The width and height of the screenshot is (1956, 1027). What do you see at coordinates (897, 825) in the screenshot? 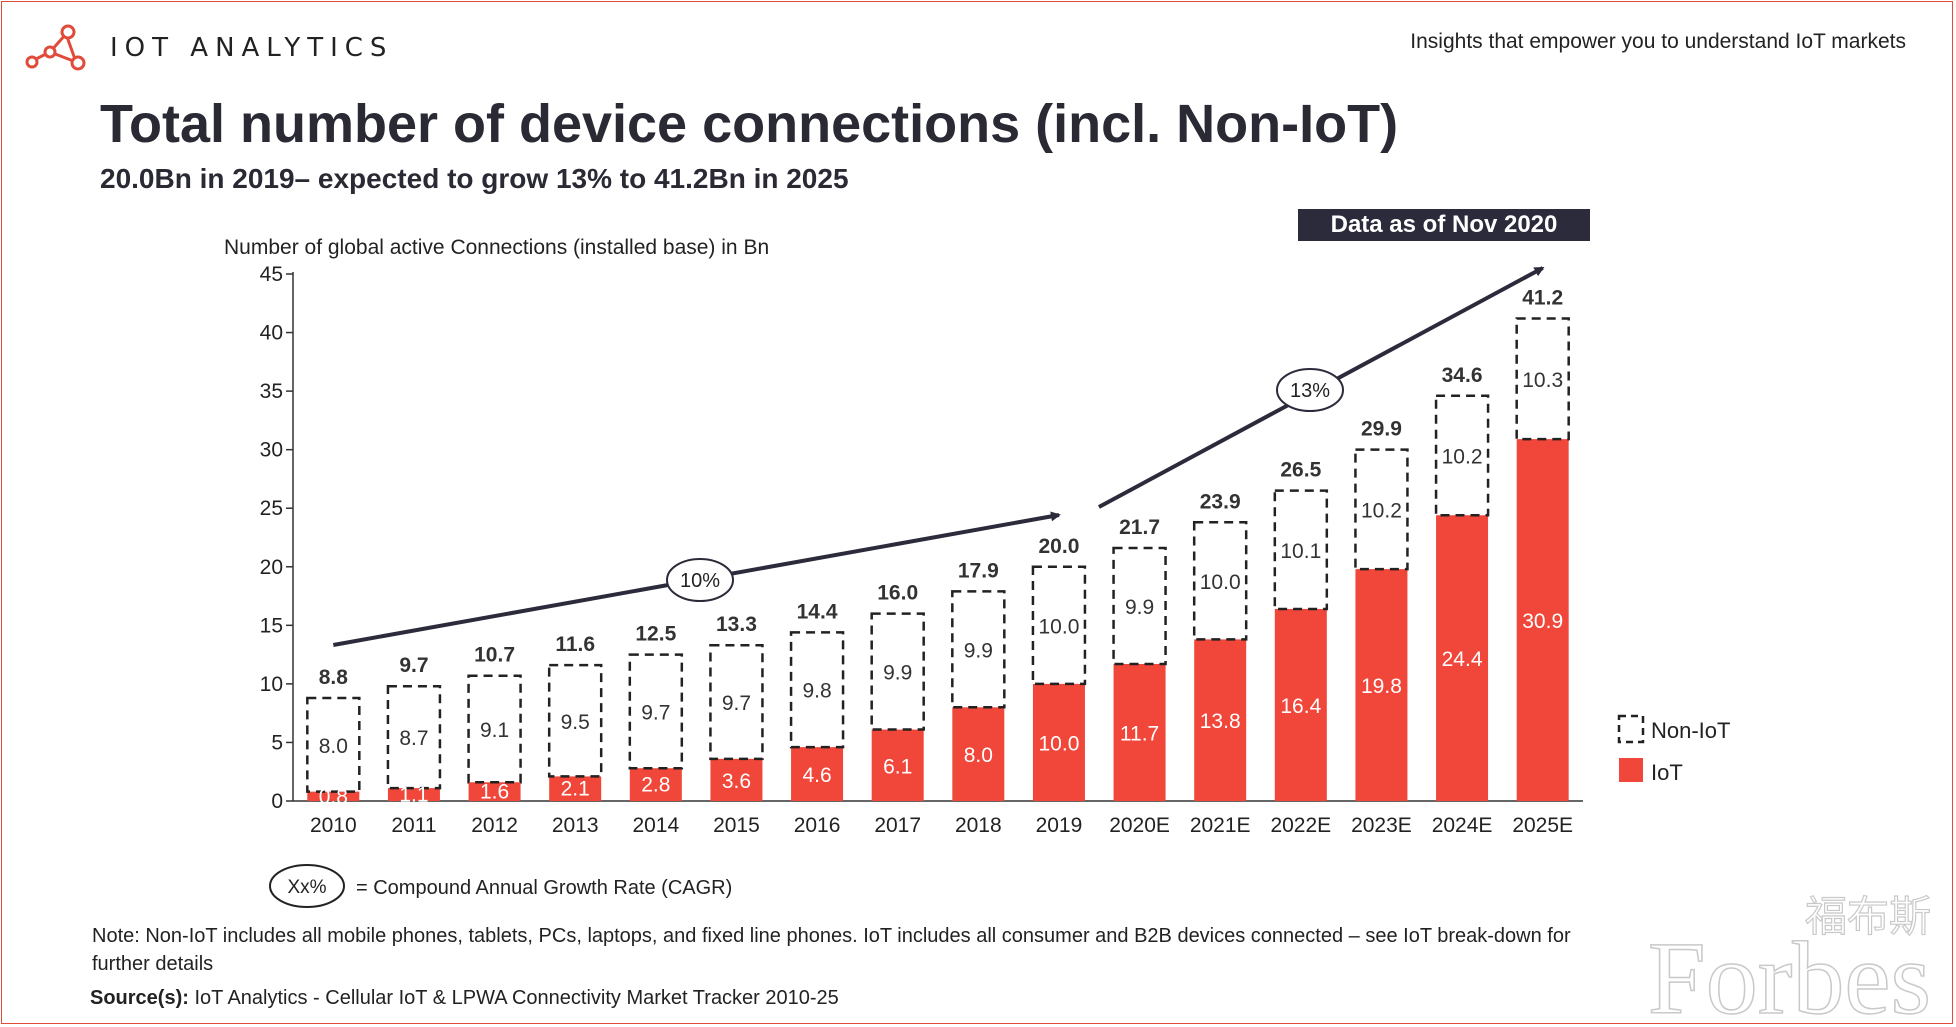
I see `x-tick-label: 2017` at bounding box center [897, 825].